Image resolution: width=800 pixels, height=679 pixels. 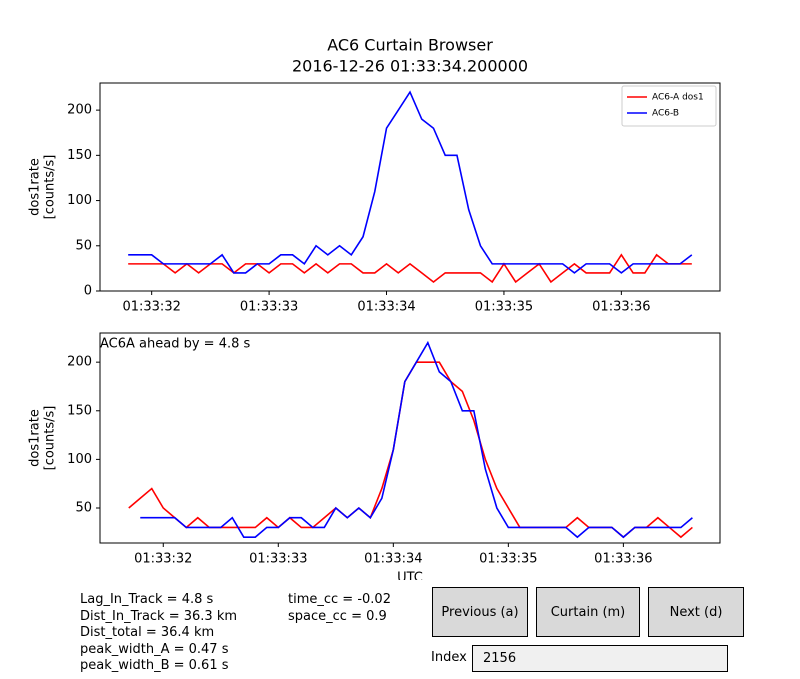 What do you see at coordinates (588, 612) in the screenshot?
I see `button: Curtain (m)` at bounding box center [588, 612].